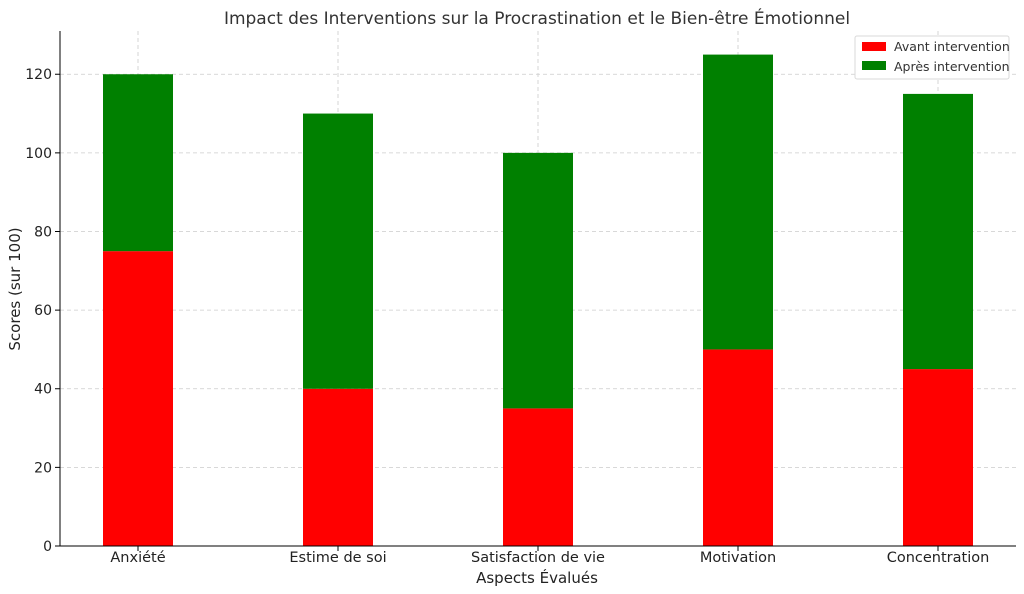 The height and width of the screenshot is (594, 1024). I want to click on legend-label-apres: Après intervention, so click(952, 66).